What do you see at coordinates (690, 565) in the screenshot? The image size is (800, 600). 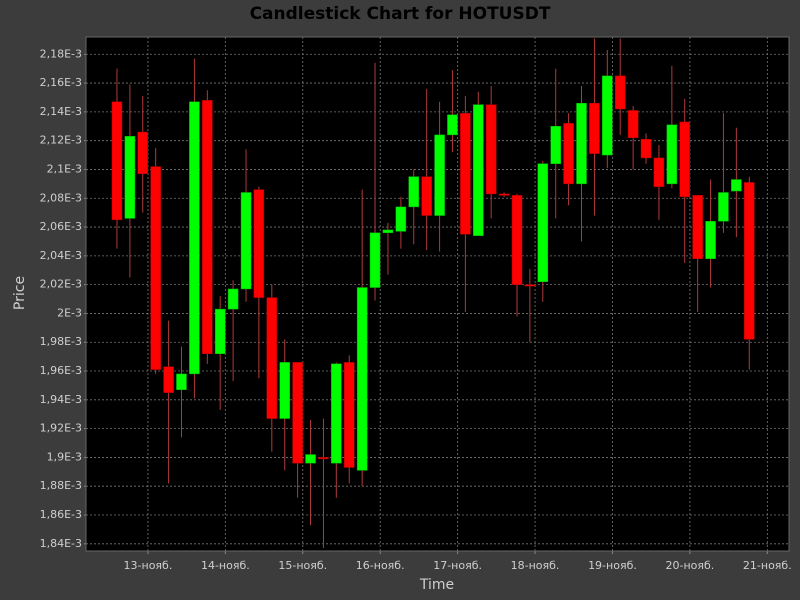 I see `x-tick-label: 20-нояб.` at bounding box center [690, 565].